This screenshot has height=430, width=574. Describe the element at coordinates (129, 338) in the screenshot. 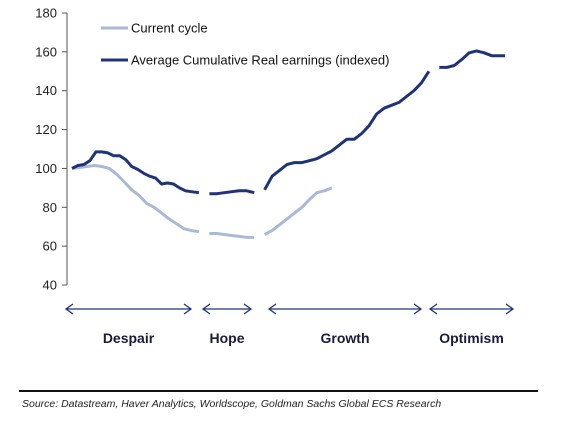

I see `phase-label-despair: Despair` at that location.